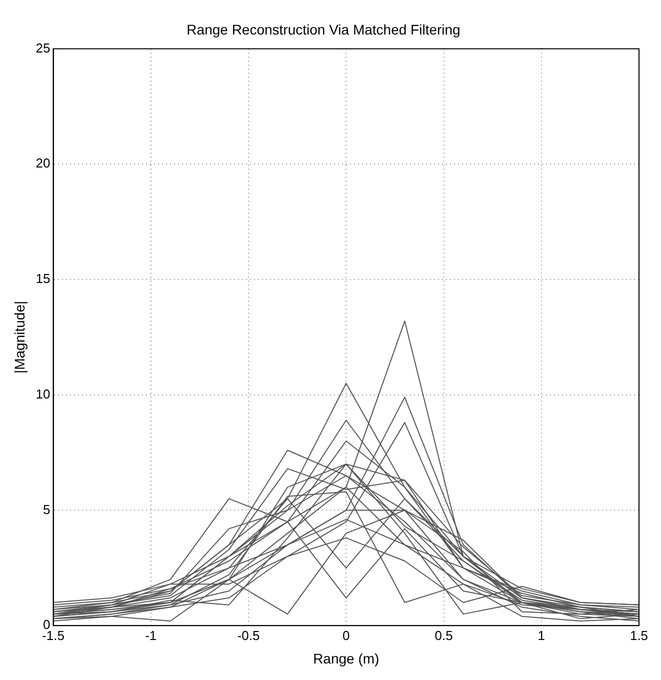 The height and width of the screenshot is (680, 661). What do you see at coordinates (639, 635) in the screenshot?
I see `x-tick-label: 1.5` at bounding box center [639, 635].